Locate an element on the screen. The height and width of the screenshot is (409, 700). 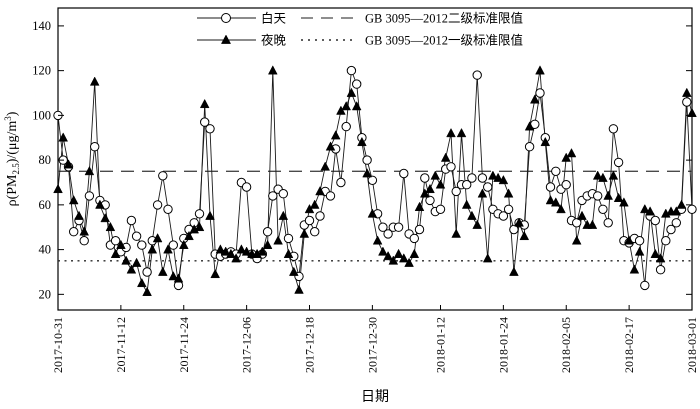
x-tick-label: 2017-11-12 is located at coordinates (121, 345).